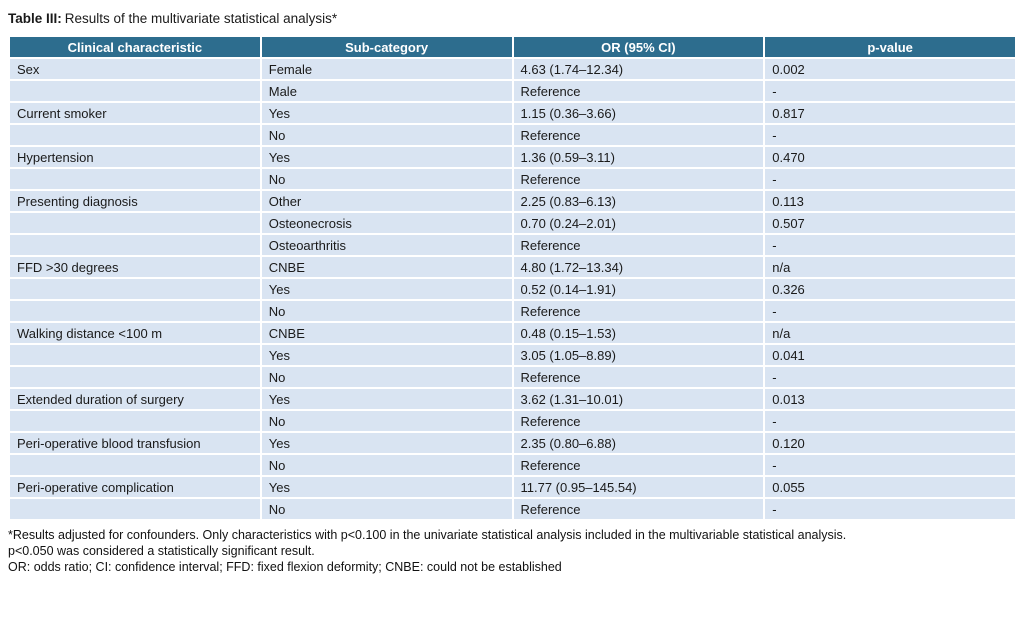 The image size is (1025, 622). I want to click on header-or-ci: OR (95% CI), so click(638, 47).